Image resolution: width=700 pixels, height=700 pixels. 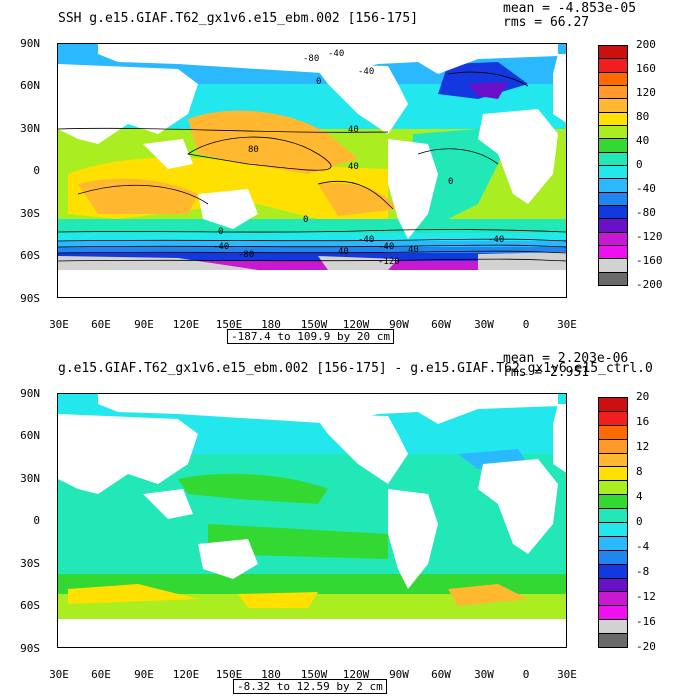 I want to click on colorbar-tick-label: -20, so click(x=646, y=646).